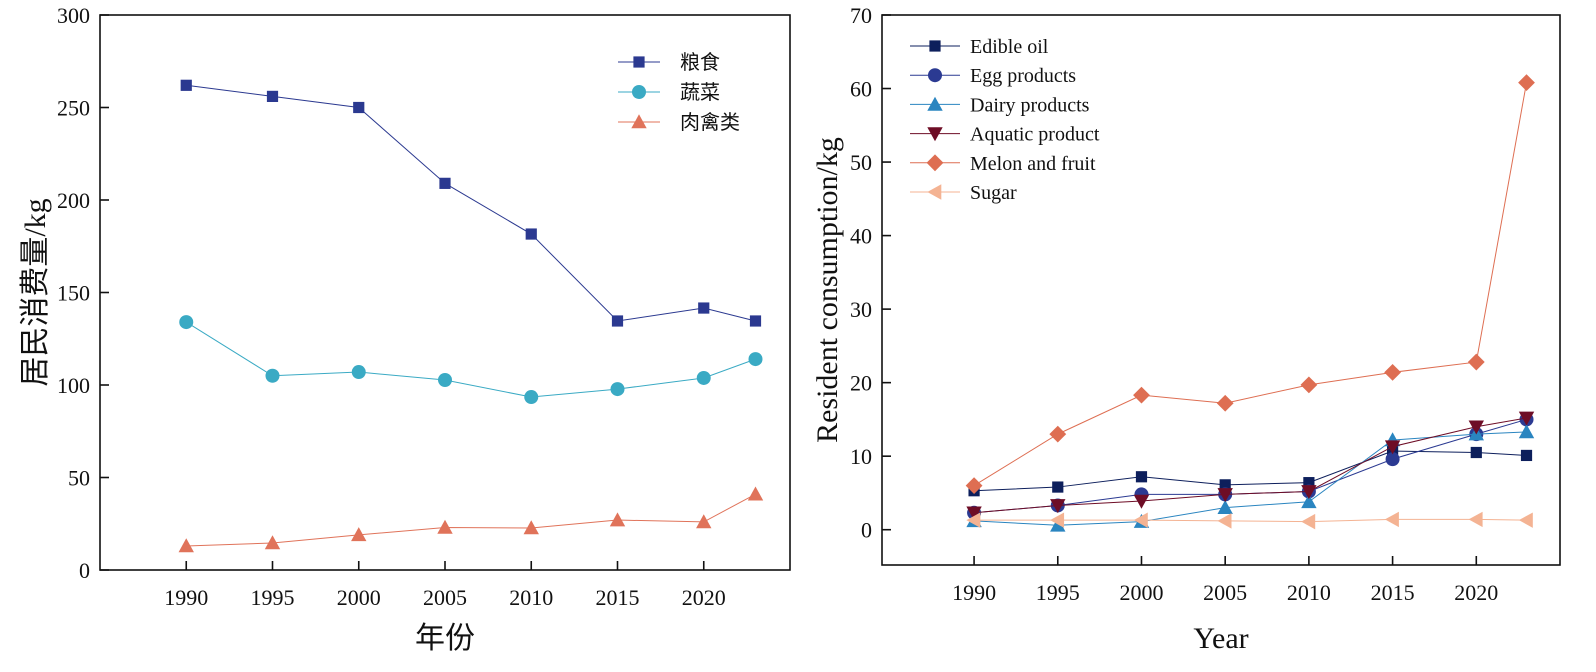  Describe the element at coordinates (1225, 592) in the screenshot. I see `x-tick-label: 2005` at that location.